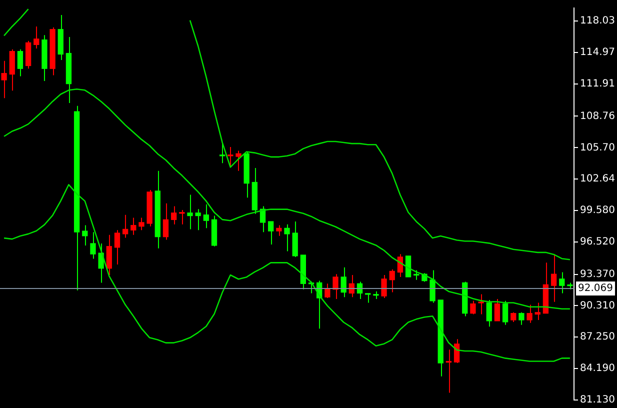  What do you see at coordinates (598, 116) in the screenshot?
I see `y-tick-label: 108.76` at bounding box center [598, 116].